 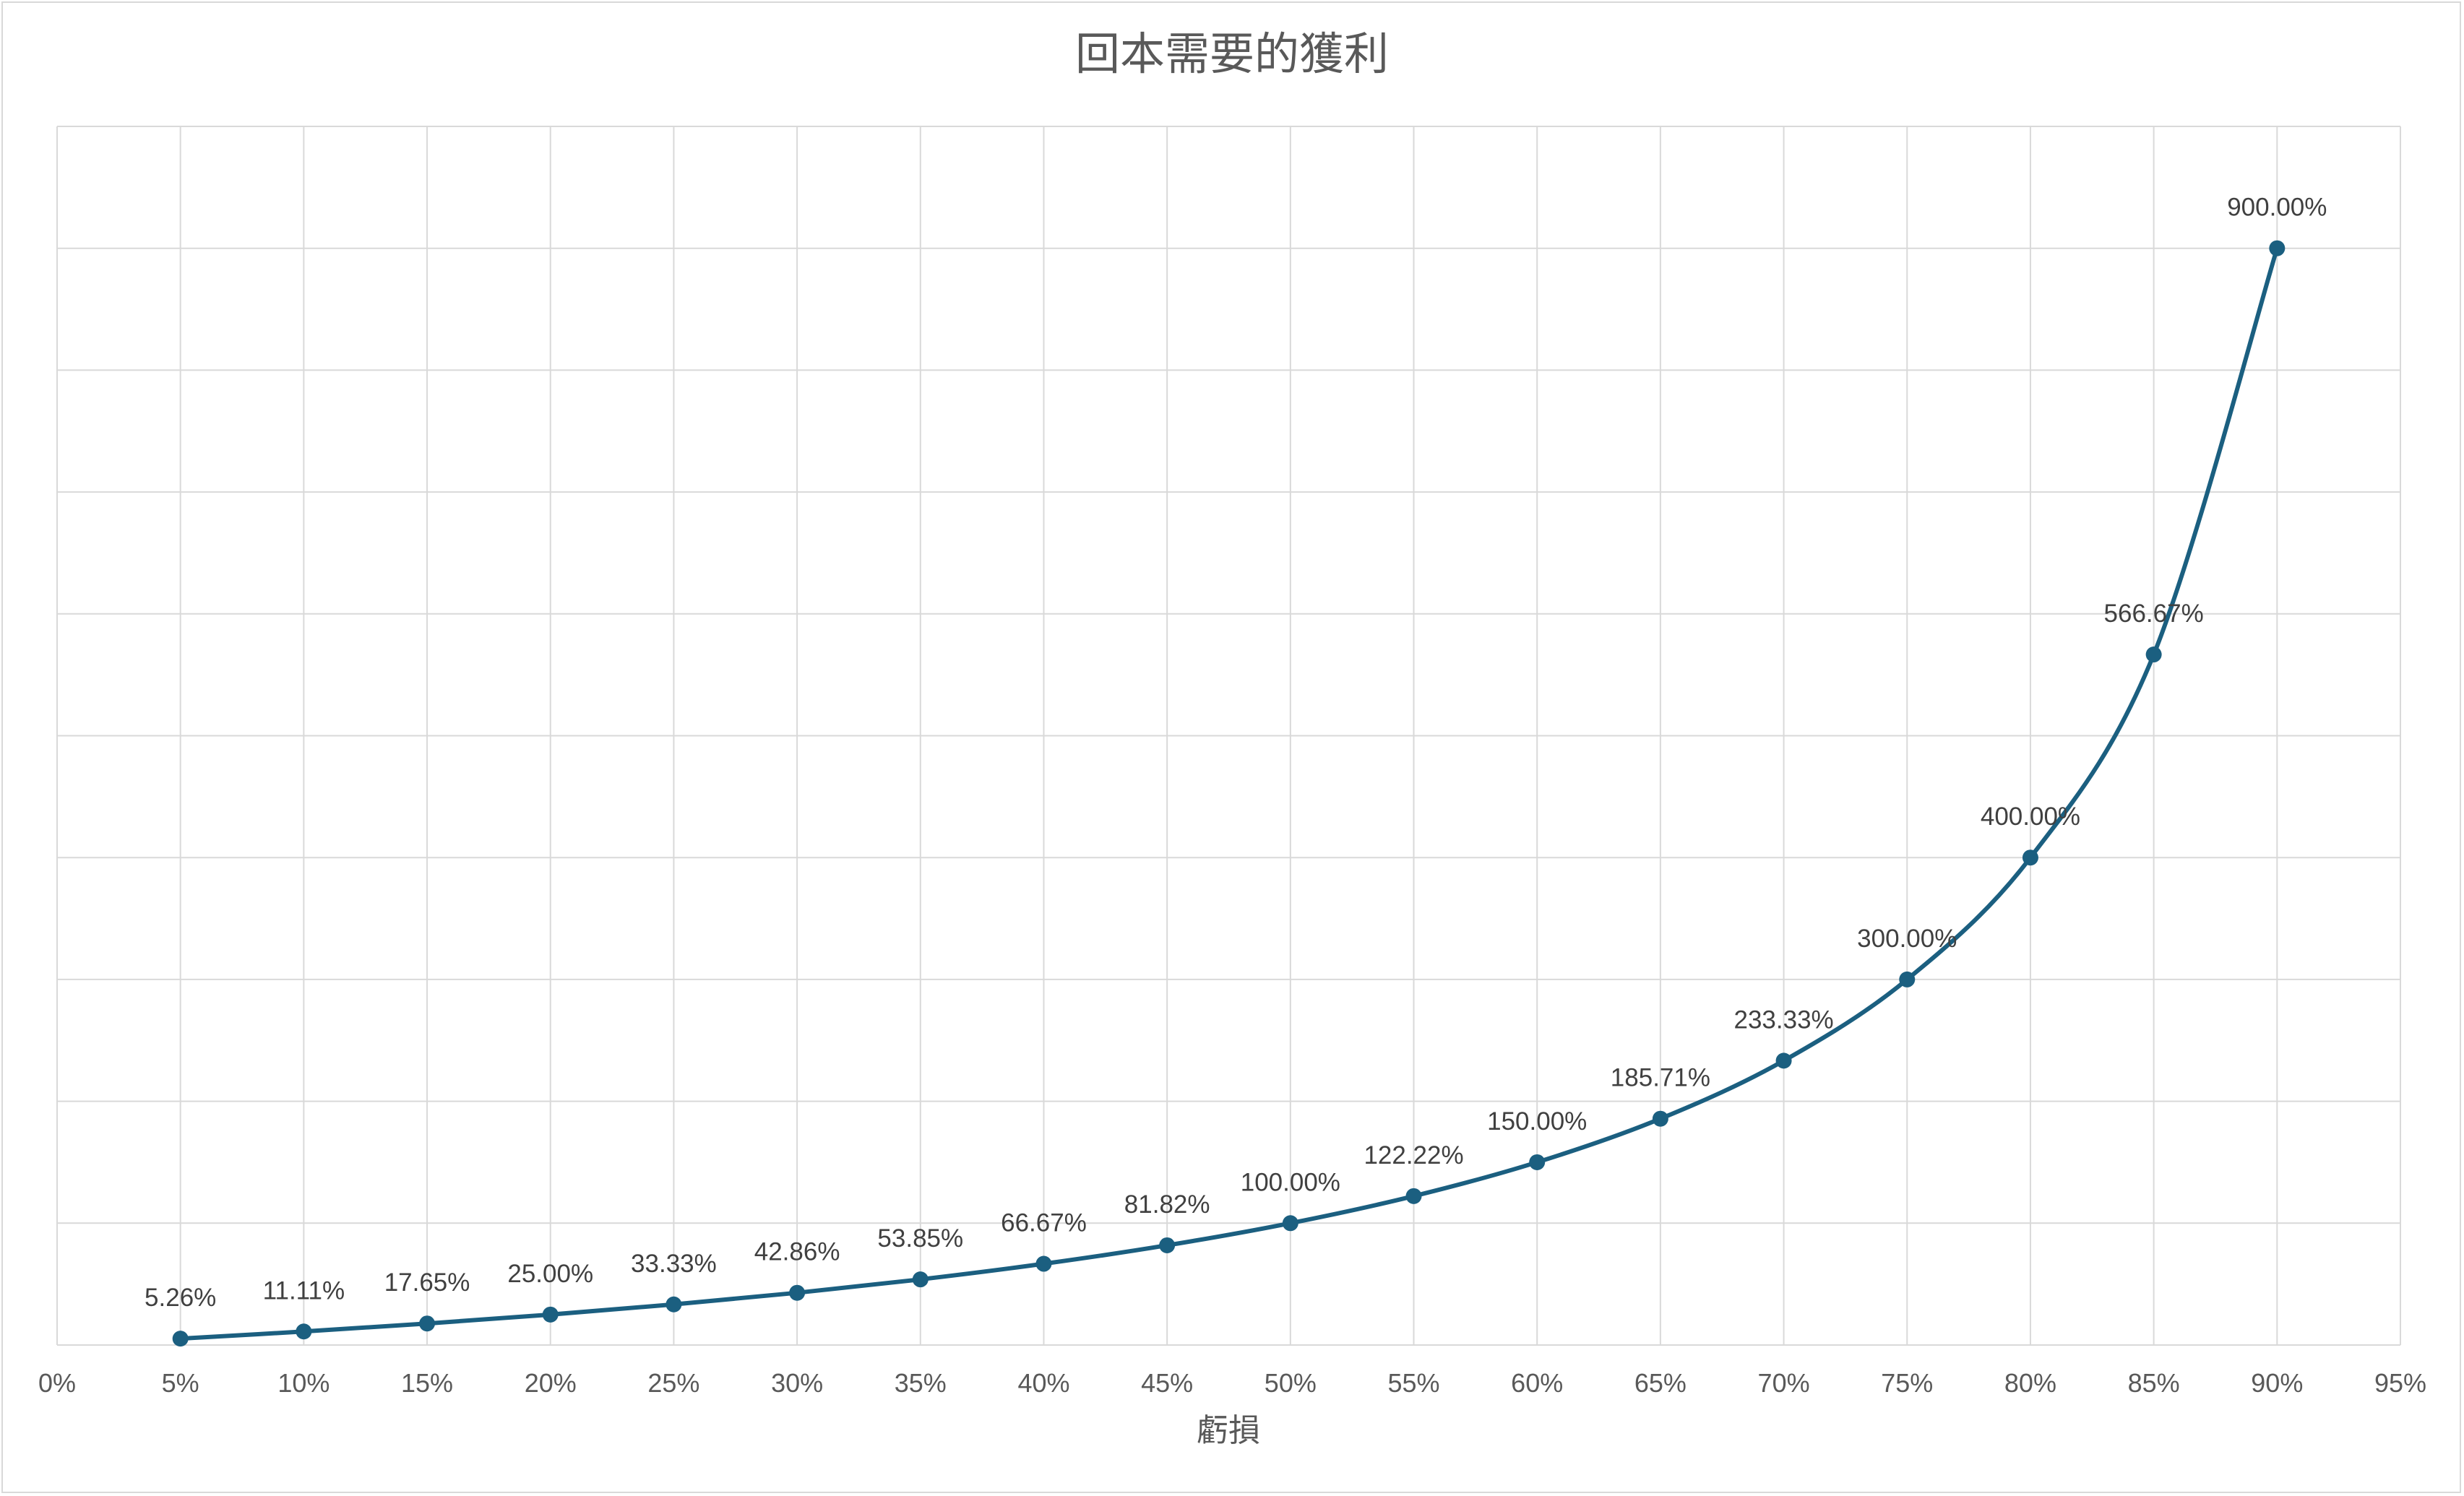 What do you see at coordinates (1413, 1155) in the screenshot?
I see `data-label: 122.22%` at bounding box center [1413, 1155].